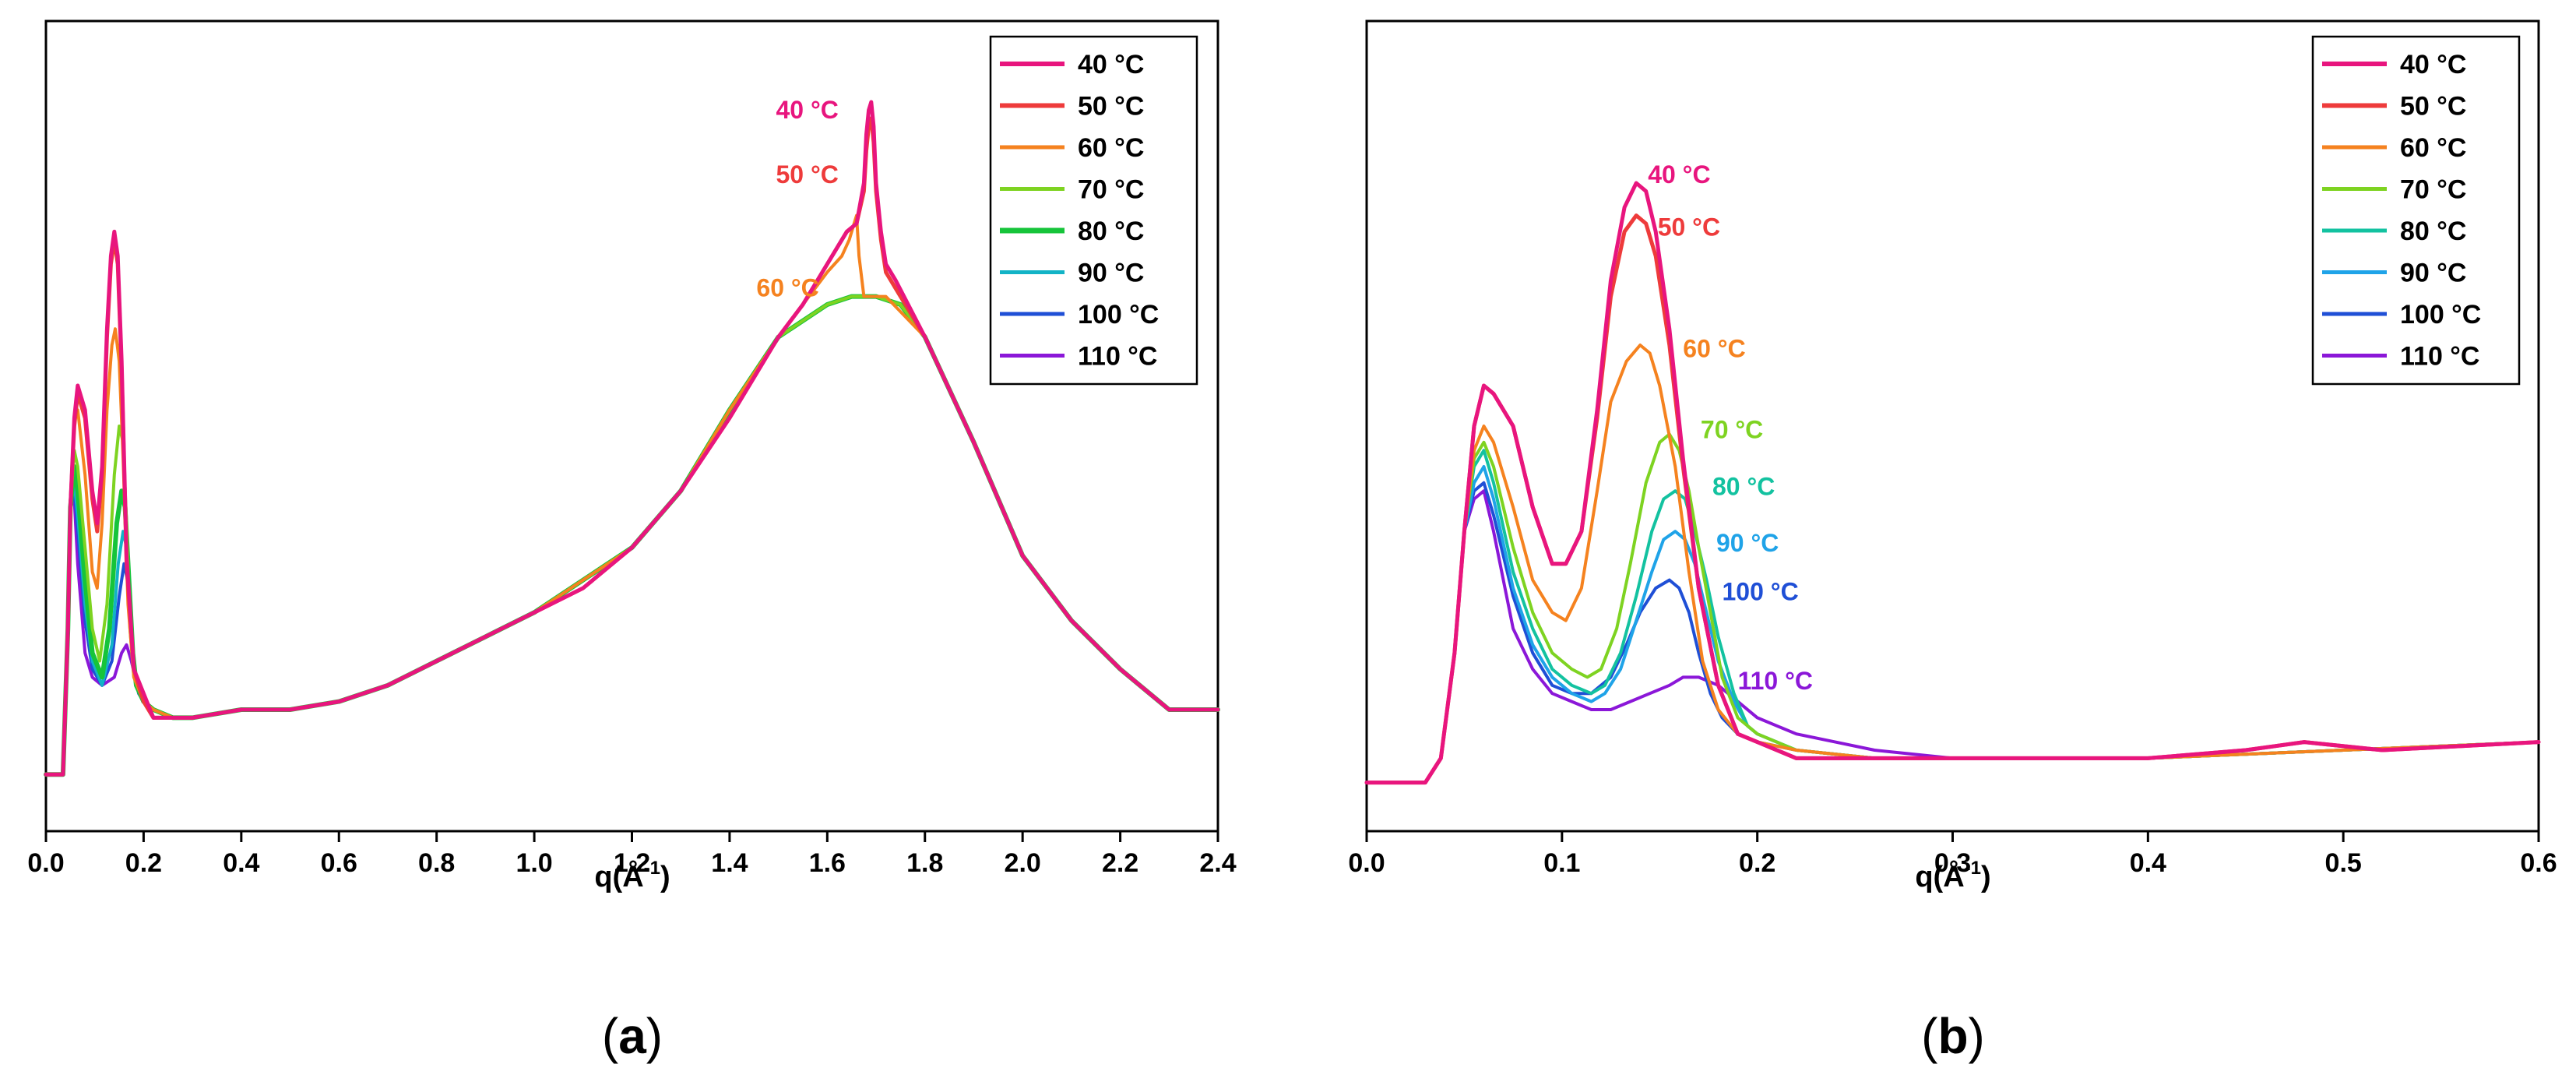 The image size is (2576, 1089). What do you see at coordinates (1561, 863) in the screenshot?
I see `x-tick-label: 0.1` at bounding box center [1561, 863].